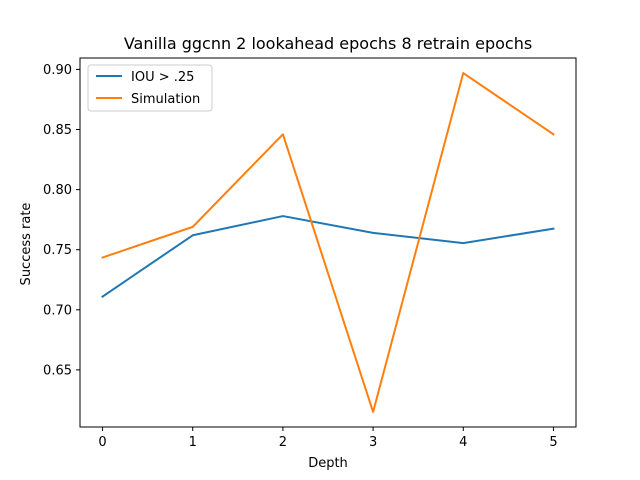  What do you see at coordinates (373, 442) in the screenshot?
I see `x-tick-label: 3` at bounding box center [373, 442].